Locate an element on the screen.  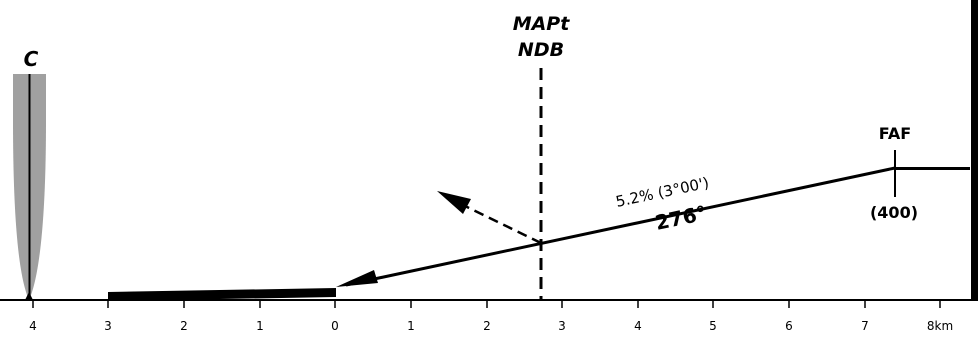
distance-scale: 4 3 2 1 0 1 2 3 4 5 6 7 8km is located at coordinates (491, 316).